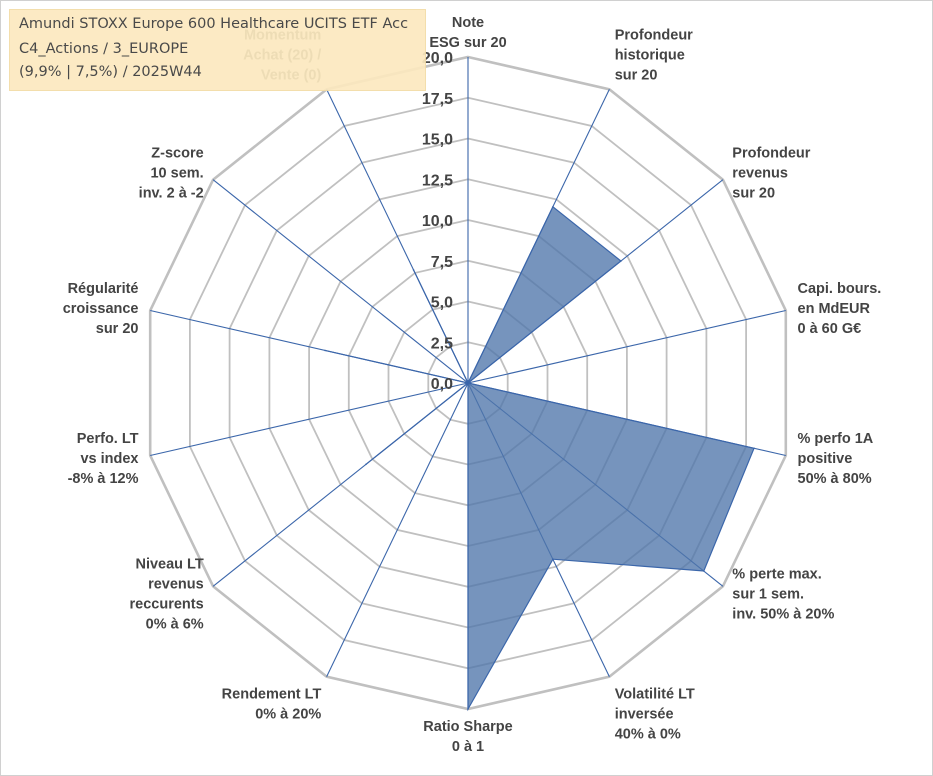 The image size is (933, 776). I want to click on tick-label: 17,5, so click(437, 99).